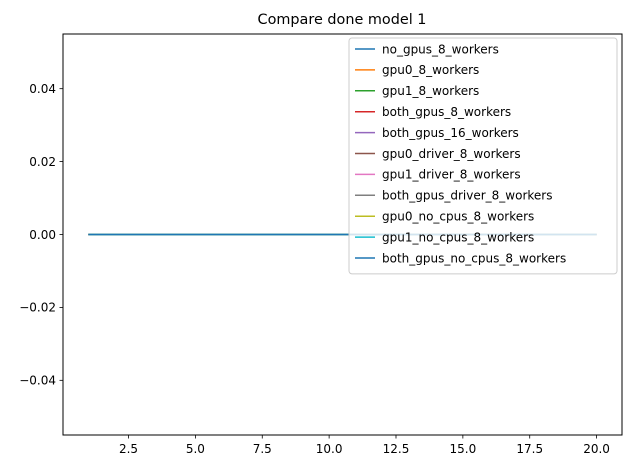  What do you see at coordinates (430, 91) in the screenshot?
I see `legend-label: gpu1_8_workers` at bounding box center [430, 91].